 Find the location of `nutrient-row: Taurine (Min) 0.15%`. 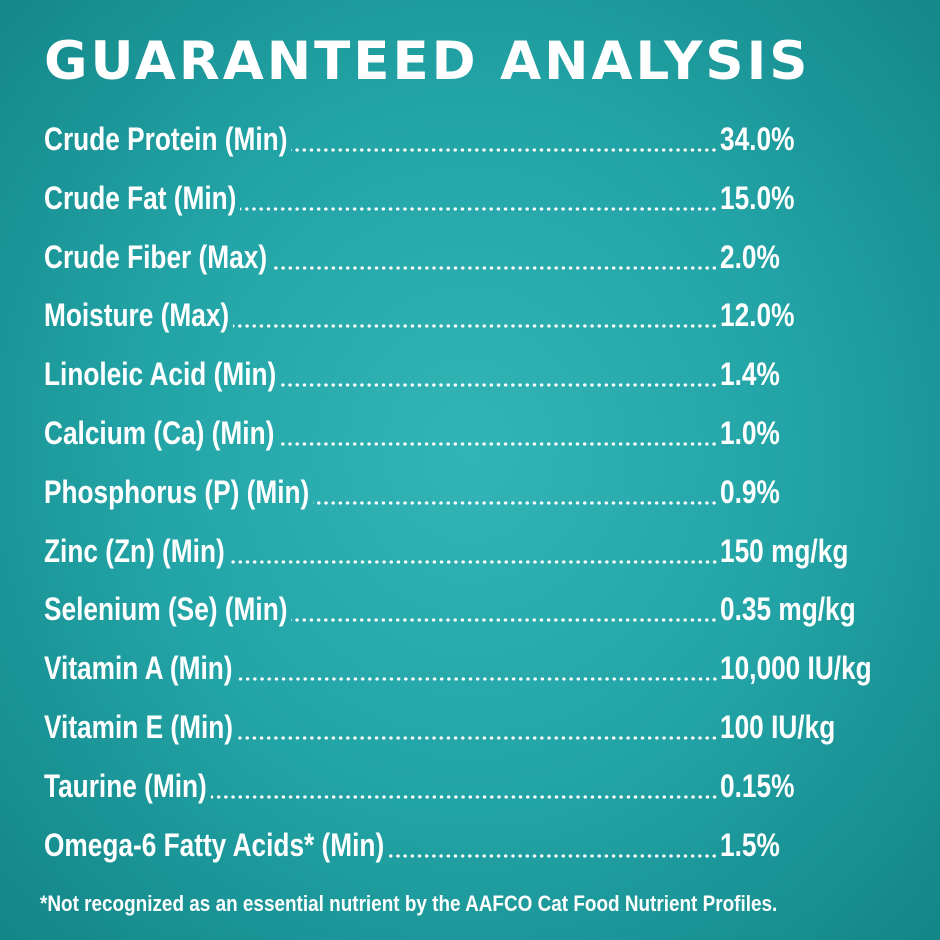

nutrient-row: Taurine (Min) 0.15% is located at coordinates (474, 786).